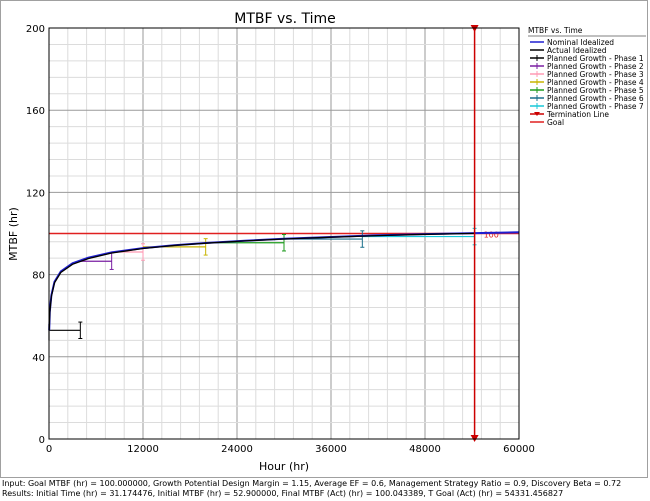 Image resolution: width=650 pixels, height=501 pixels. Describe the element at coordinates (284, 19) in the screenshot. I see `chart-title: MTBF vs. Time` at that location.